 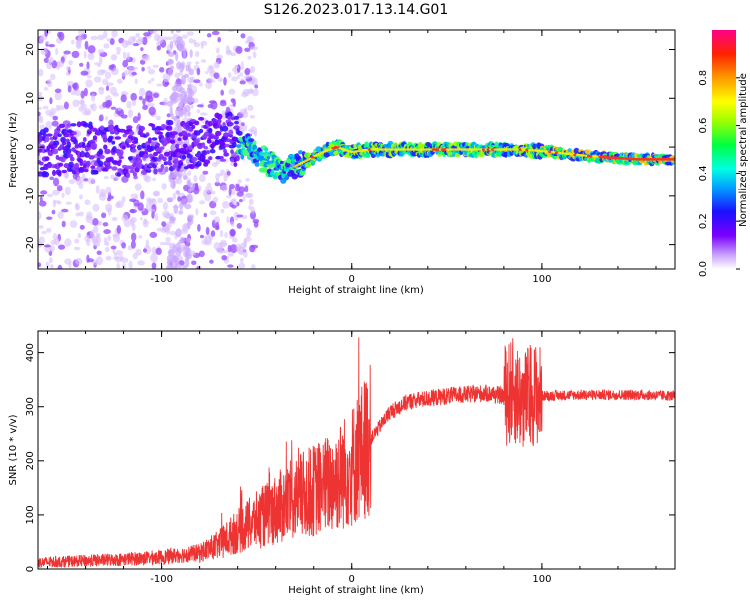 I want to click on colorbar-label: Normalized spectral amplitude, so click(x=743, y=150).